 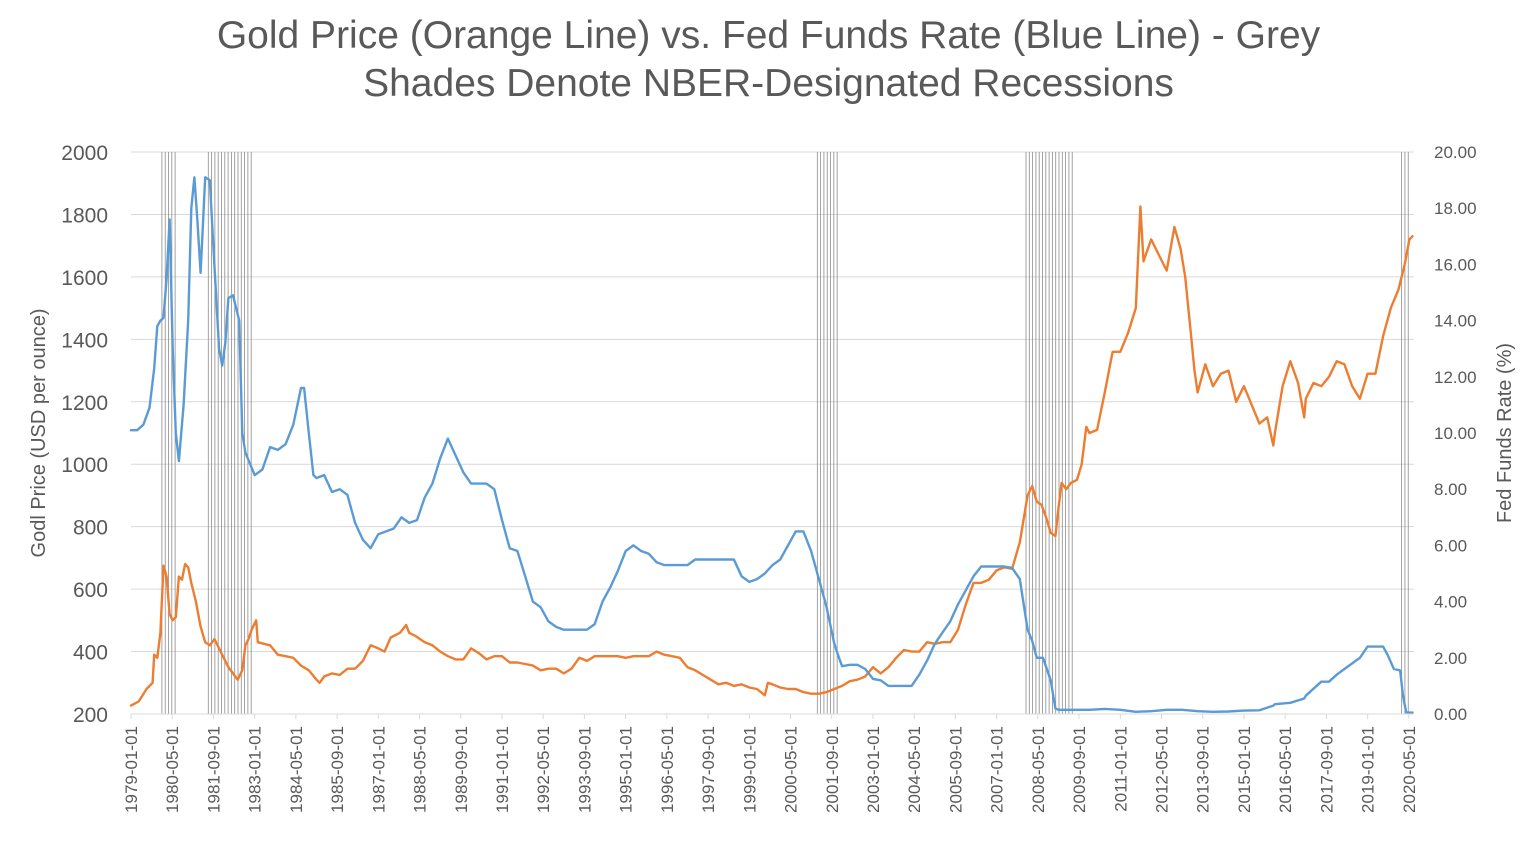 What do you see at coordinates (337, 769) in the screenshot?
I see `x-tick-label: 1985-09-01` at bounding box center [337, 769].